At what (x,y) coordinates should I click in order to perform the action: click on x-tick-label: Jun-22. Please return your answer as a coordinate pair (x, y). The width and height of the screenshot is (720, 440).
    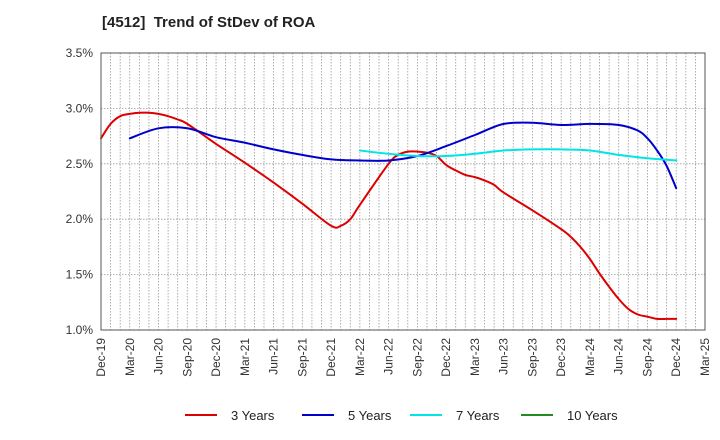
    Looking at the image, I should click on (389, 356).